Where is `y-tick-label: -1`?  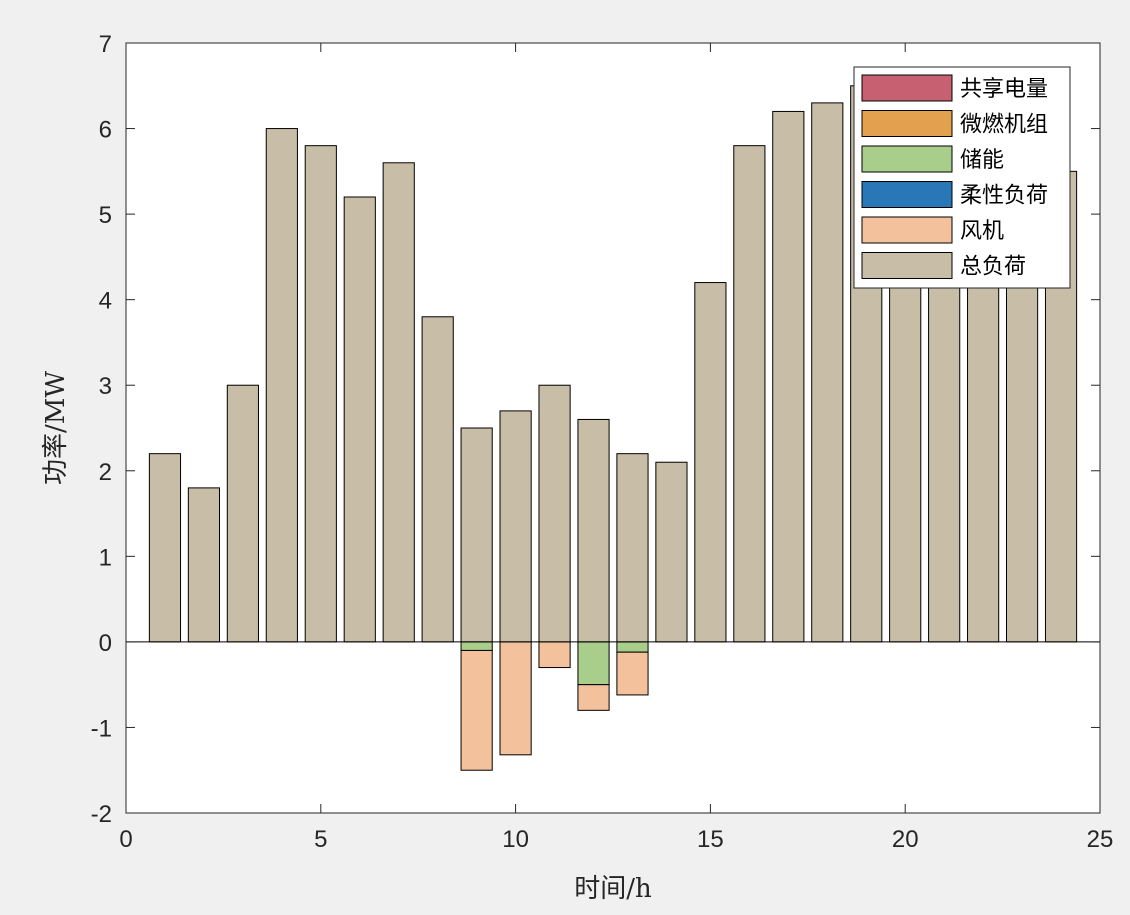 y-tick-label: -1 is located at coordinates (101, 728).